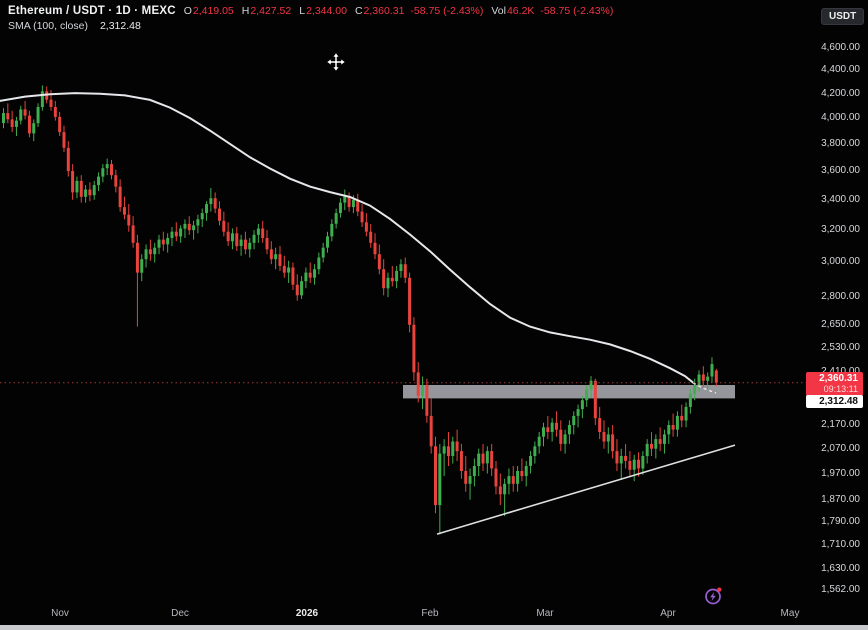 This screenshot has height=630, width=868. Describe the element at coordinates (271, 11) in the screenshot. I see `high-value: 2,427.52` at that location.